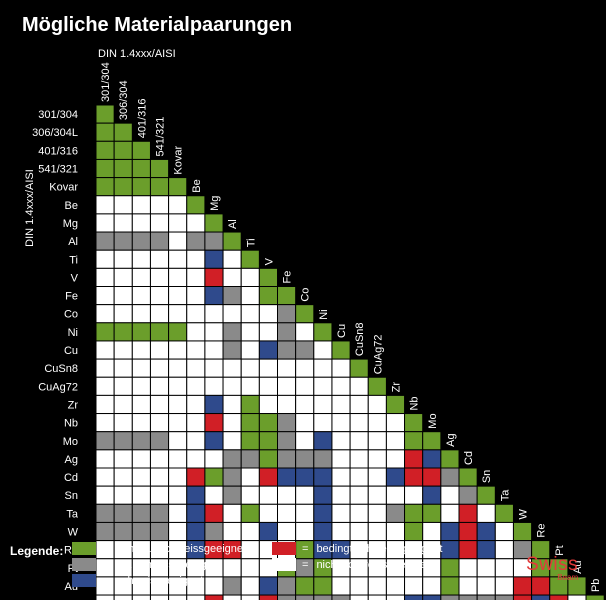 This screenshot has height=600, width=606. I want to click on row-label-Au: Au, so click(71, 587).